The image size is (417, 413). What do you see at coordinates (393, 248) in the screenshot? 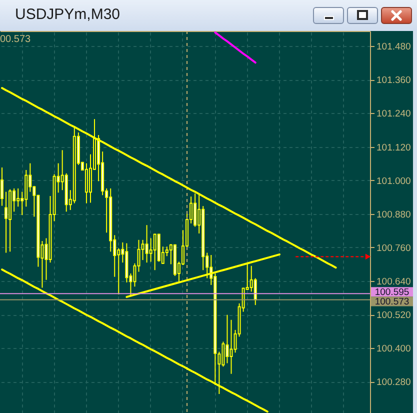
I see `y-tick-label: 100.760` at bounding box center [393, 248].